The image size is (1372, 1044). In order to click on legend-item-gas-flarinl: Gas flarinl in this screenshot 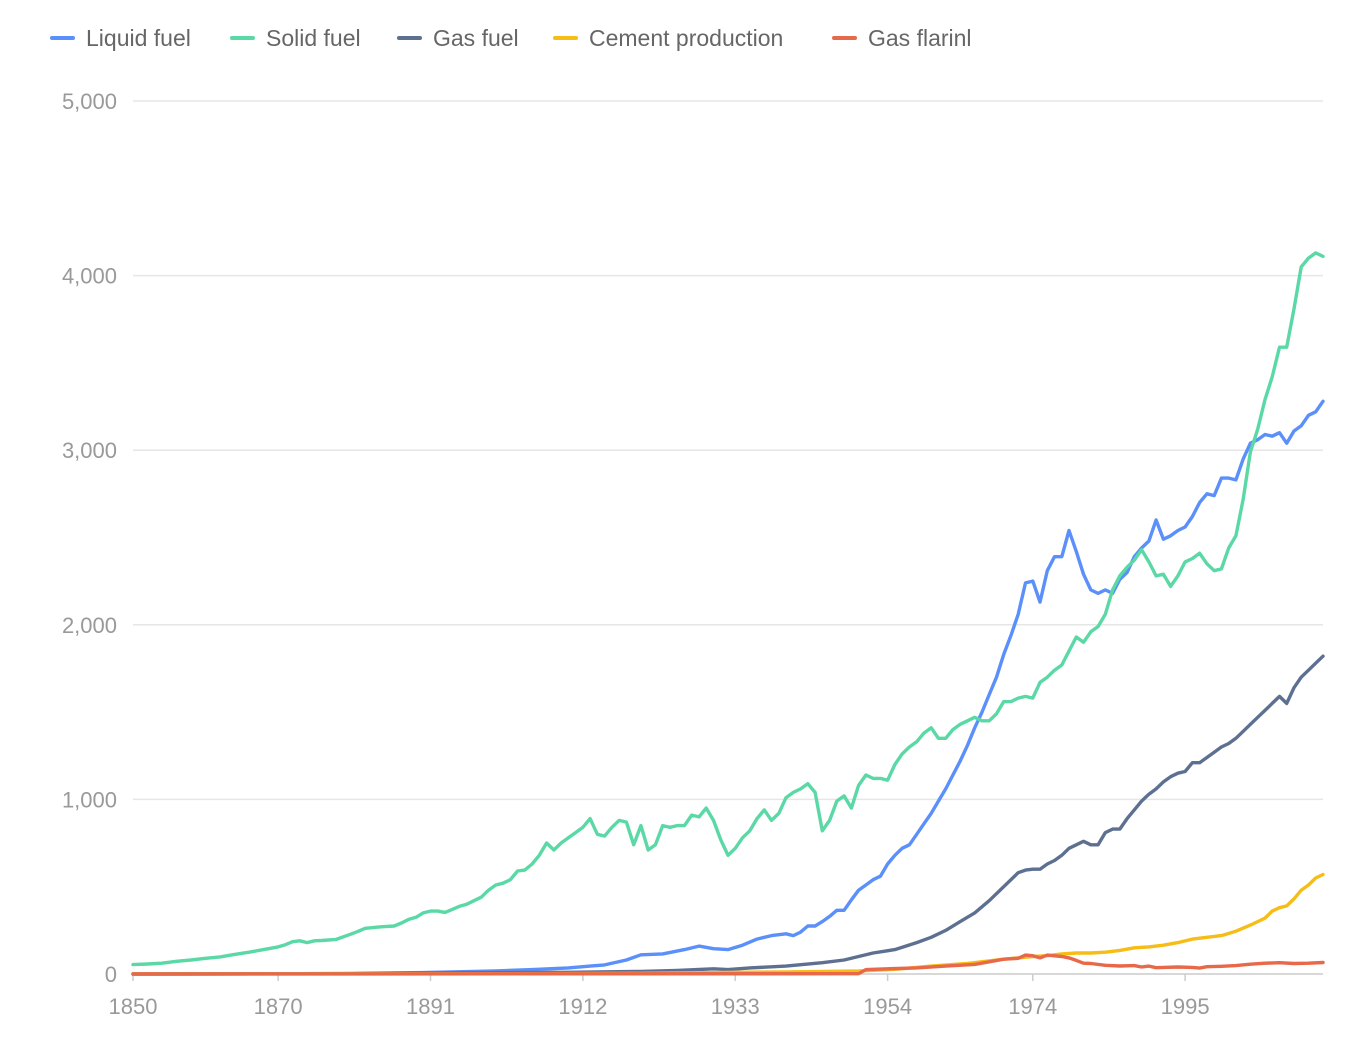, I will do `click(902, 38)`.